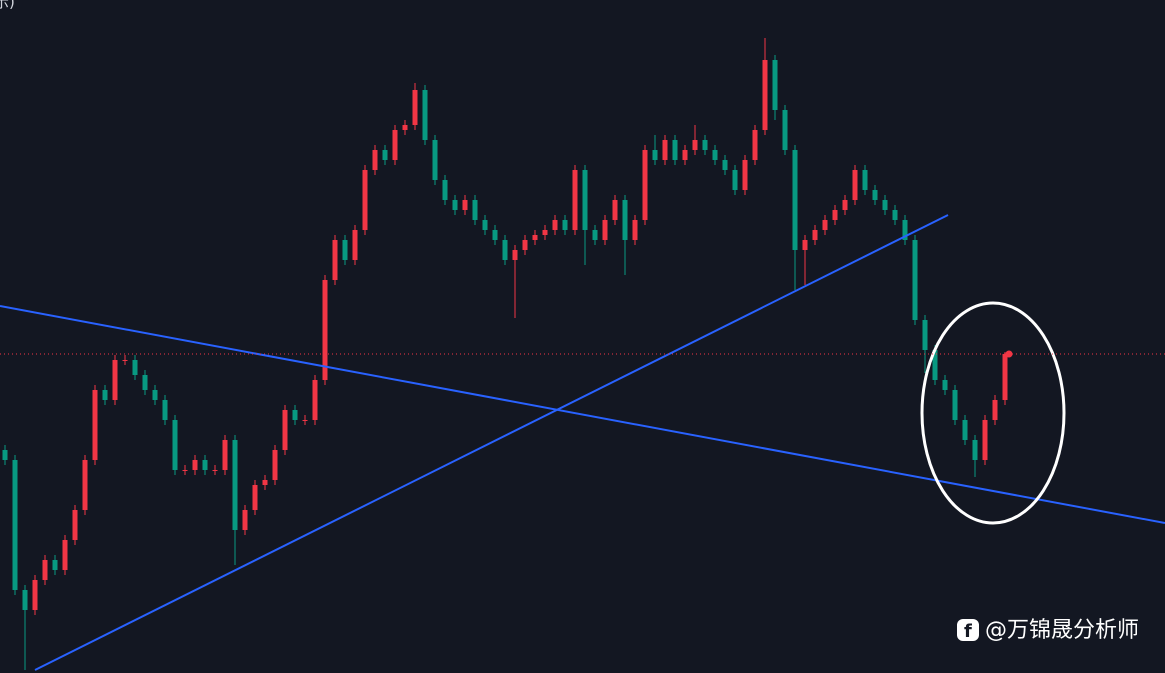  I want to click on watermark: @万锦晟分析师, so click(1062, 630).